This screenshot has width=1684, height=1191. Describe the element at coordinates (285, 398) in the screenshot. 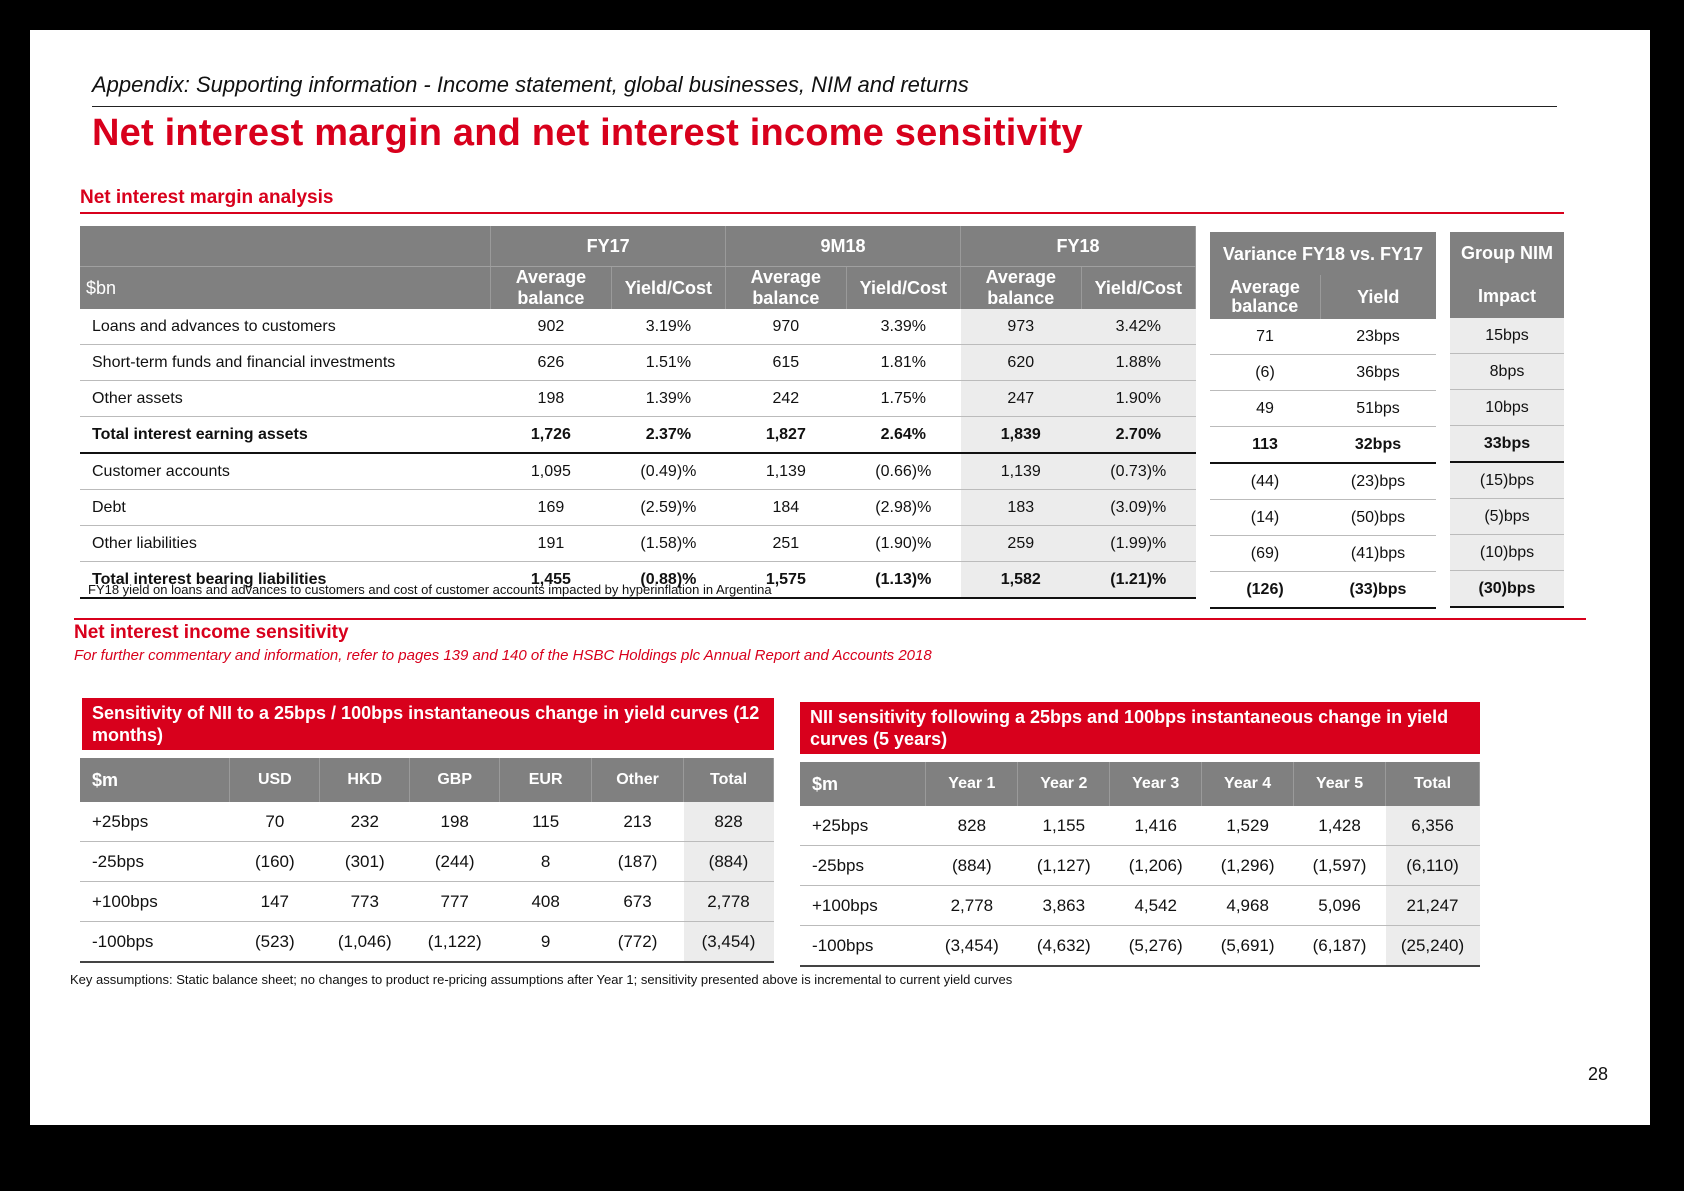

I see `nim-row-label: Other assets` at that location.